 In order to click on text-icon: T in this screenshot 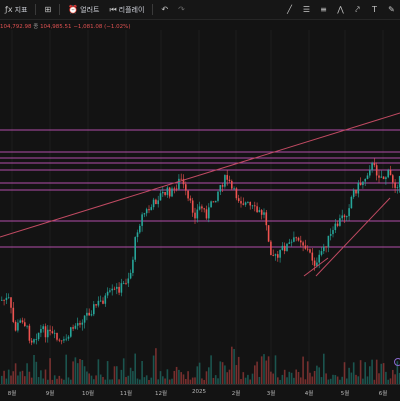, I will do `click(374, 9)`.